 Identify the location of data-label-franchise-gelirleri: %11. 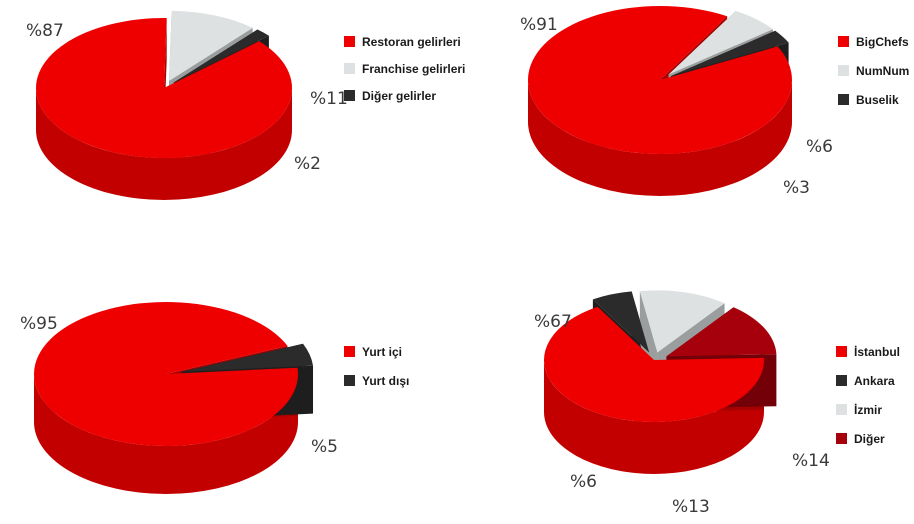
(329, 99).